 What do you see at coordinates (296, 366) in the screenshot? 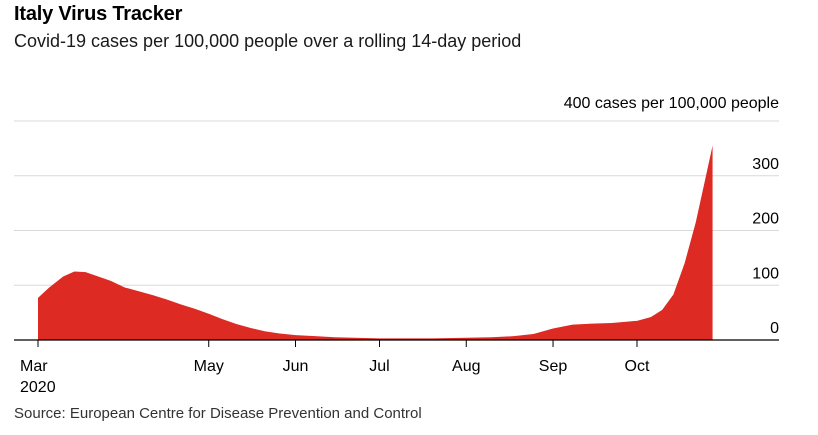
I see `x-tick-label: Jun` at bounding box center [296, 366].